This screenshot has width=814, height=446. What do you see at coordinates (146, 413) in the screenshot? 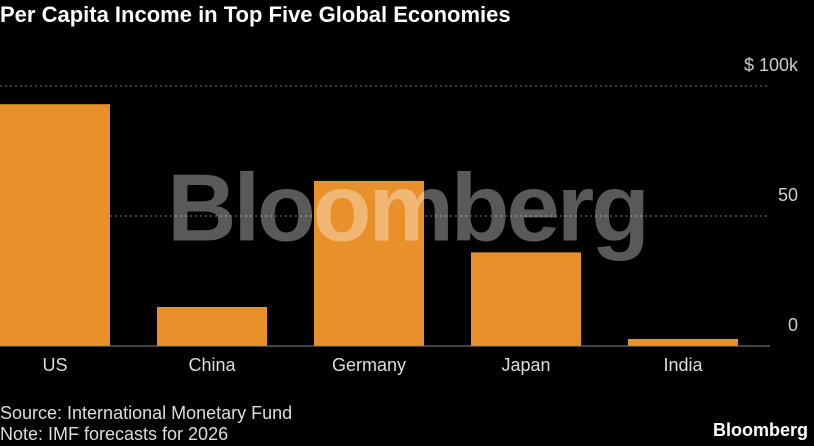
I see `source: Source: International Monetary Fund` at bounding box center [146, 413].